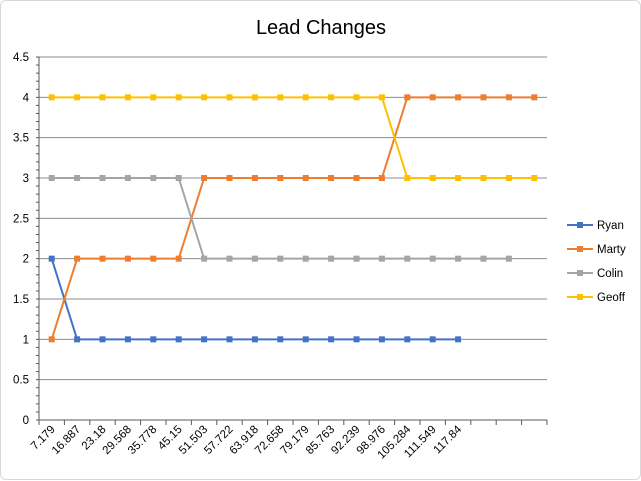 The image size is (641, 481). I want to click on y-tick-label: 3, so click(26, 179).